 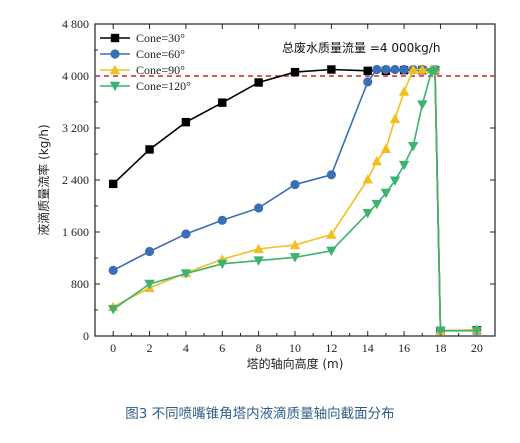 I want to click on y-tick-label: 2 400, so click(x=75, y=180).